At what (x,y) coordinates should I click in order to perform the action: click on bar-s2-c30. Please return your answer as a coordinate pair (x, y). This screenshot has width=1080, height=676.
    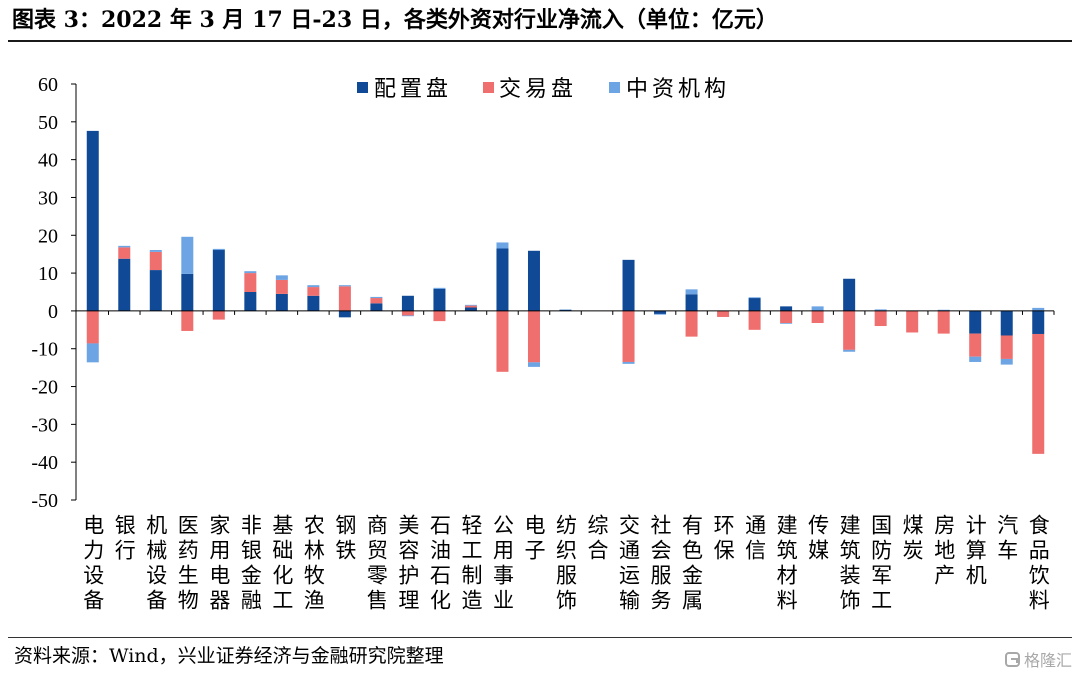
    Looking at the image, I should click on (1006, 347).